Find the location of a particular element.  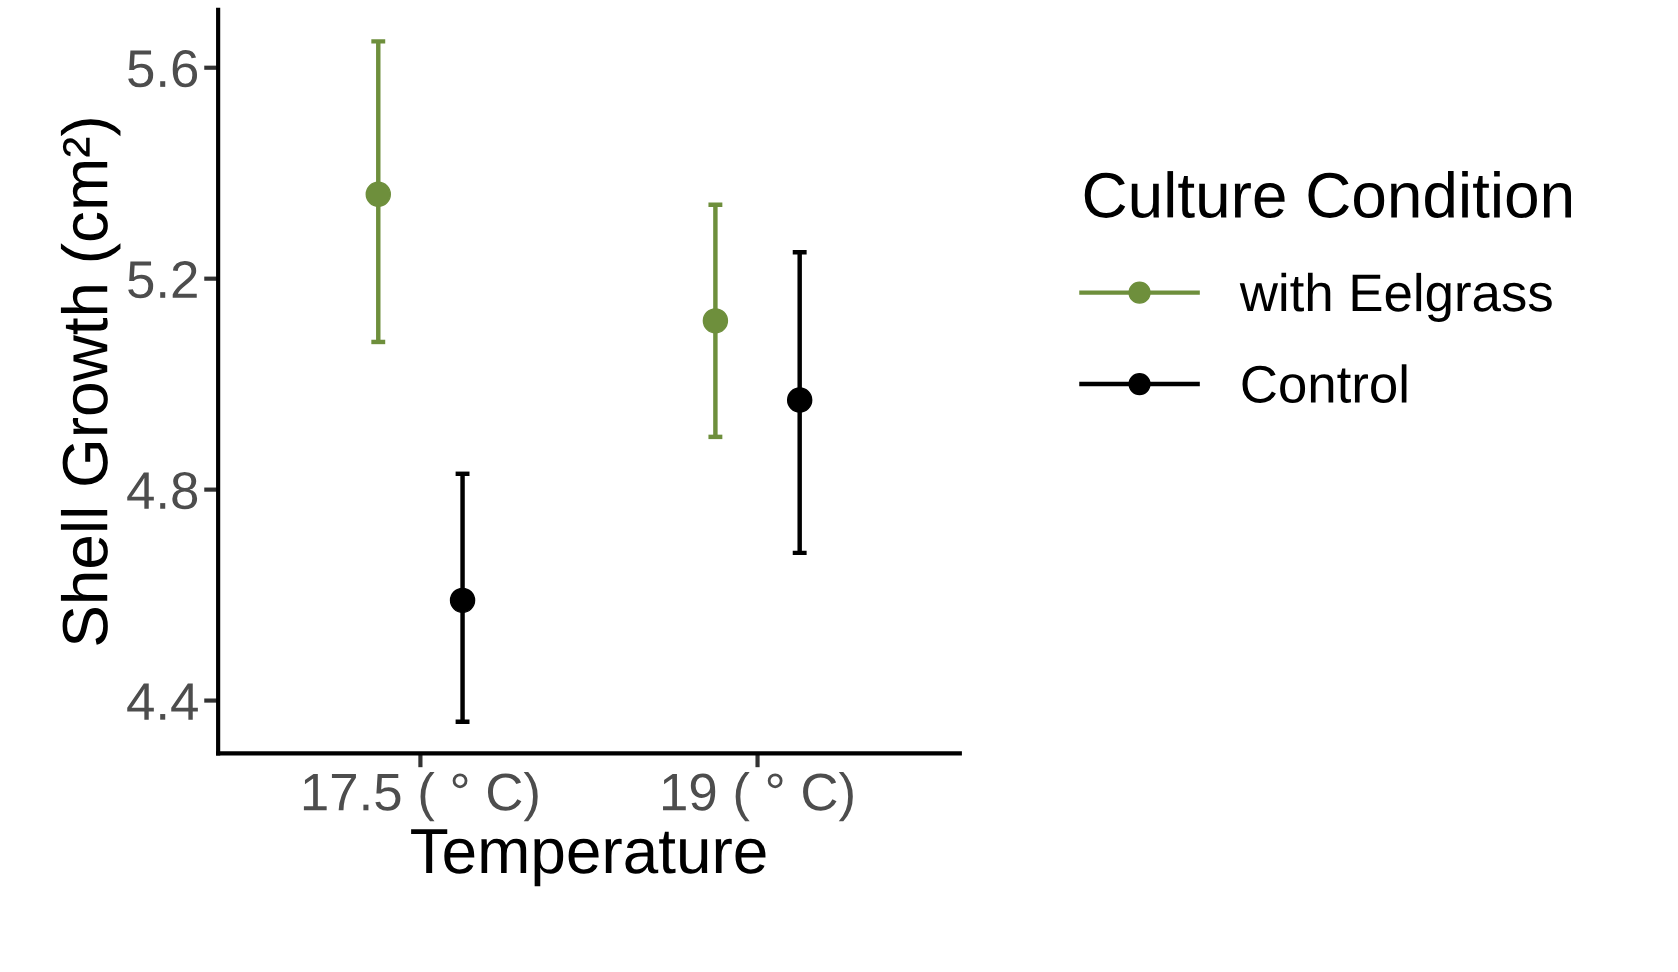

x-tick-label: 19 ( ° C) is located at coordinates (758, 797).